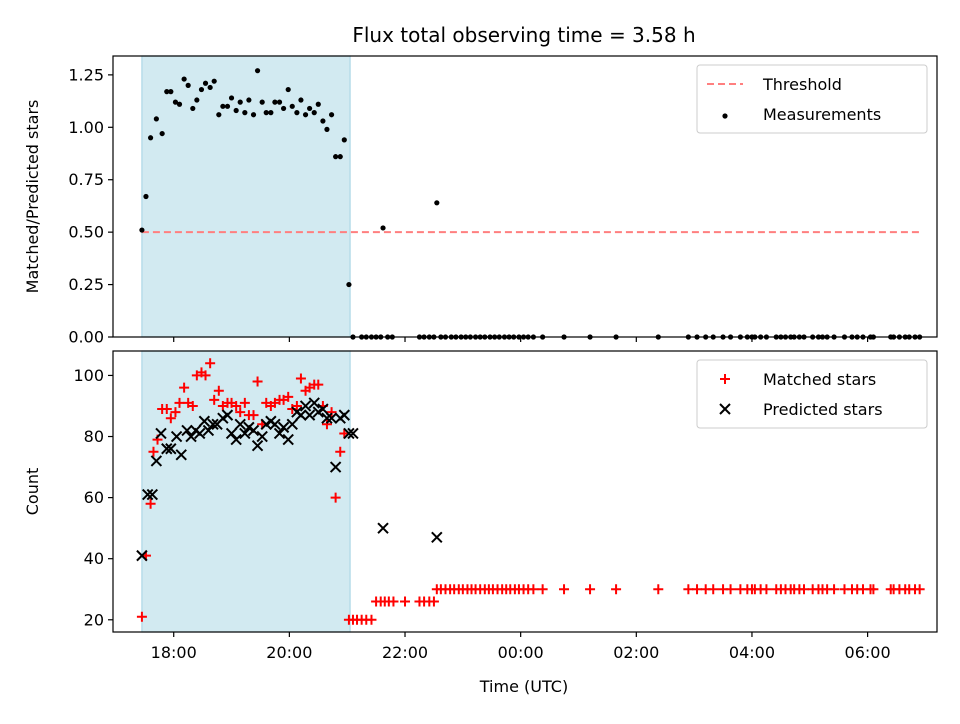 The image size is (960, 724). Describe the element at coordinates (822, 114) in the screenshot. I see `legend-label: Measurements` at that location.